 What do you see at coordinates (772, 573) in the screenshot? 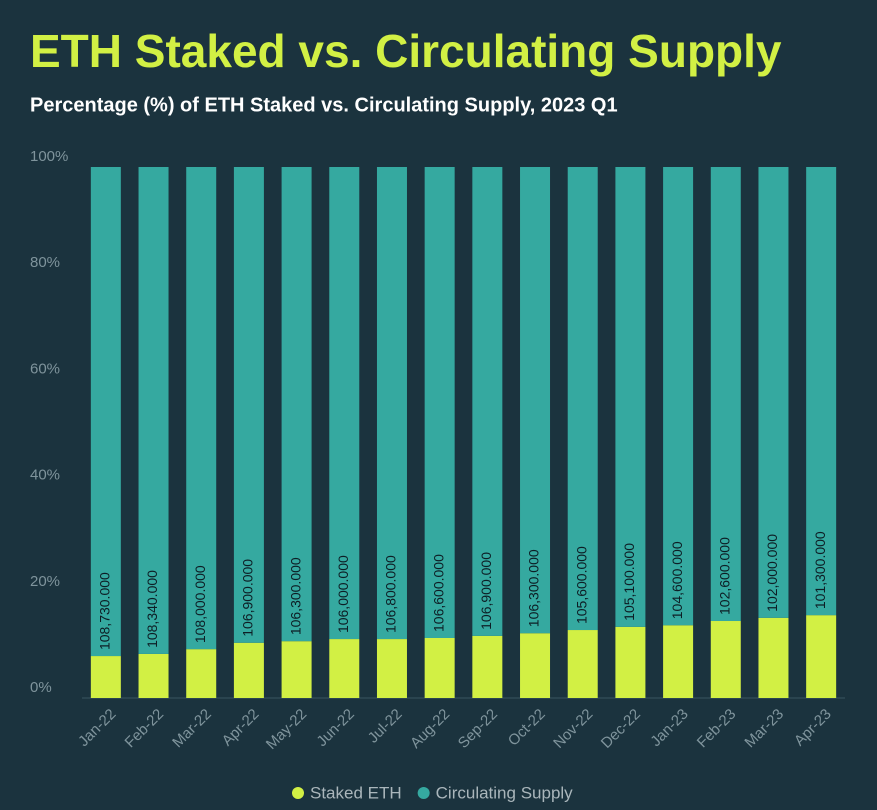
I see `bar-annotation: 102,000.000` at bounding box center [772, 573].